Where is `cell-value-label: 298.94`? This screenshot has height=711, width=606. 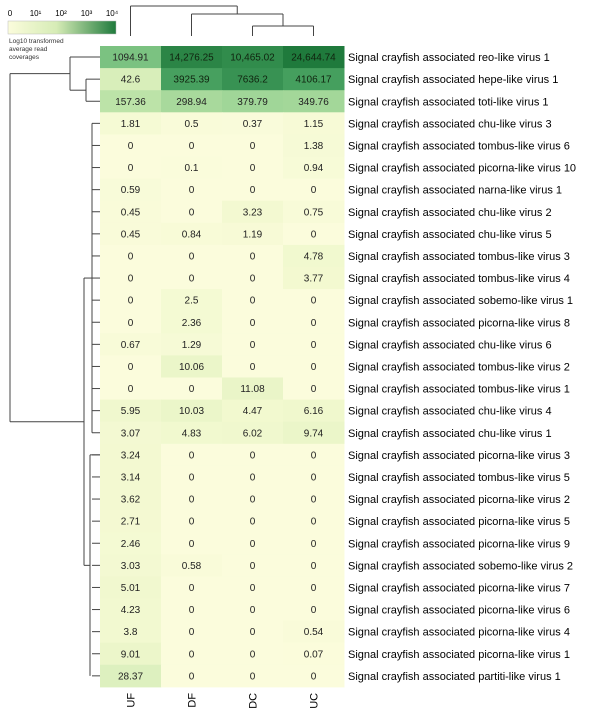
cell-value-label: 298.94 is located at coordinates (191, 102).